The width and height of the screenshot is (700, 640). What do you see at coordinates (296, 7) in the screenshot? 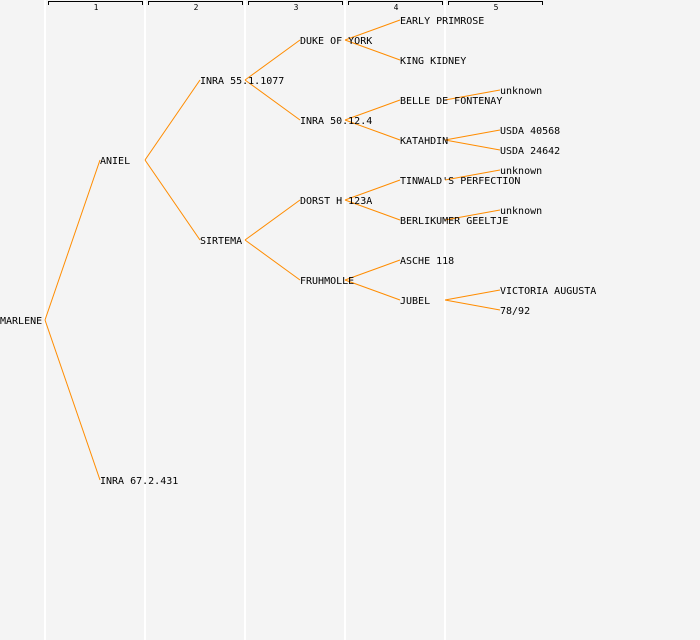
I see `generation-number: 3` at bounding box center [296, 7].